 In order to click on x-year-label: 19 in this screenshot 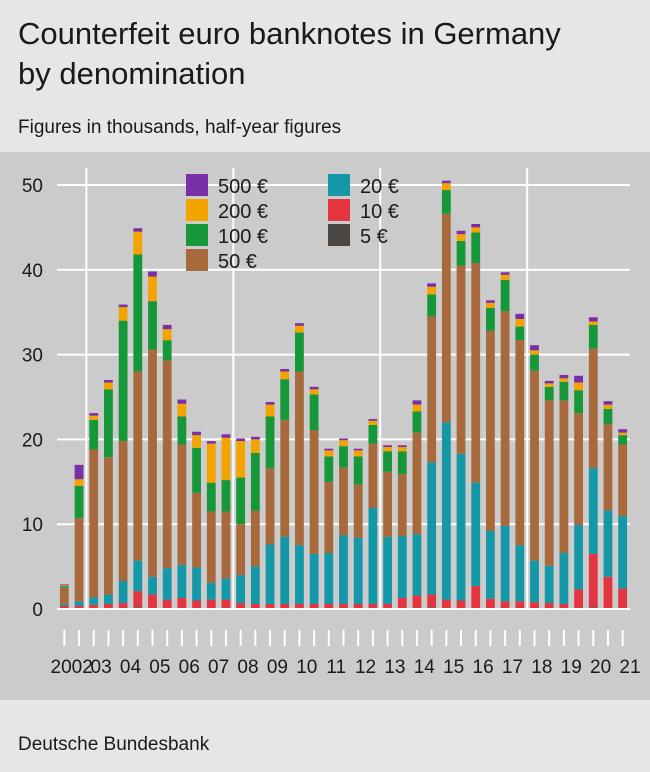, I will do `click(571, 667)`.